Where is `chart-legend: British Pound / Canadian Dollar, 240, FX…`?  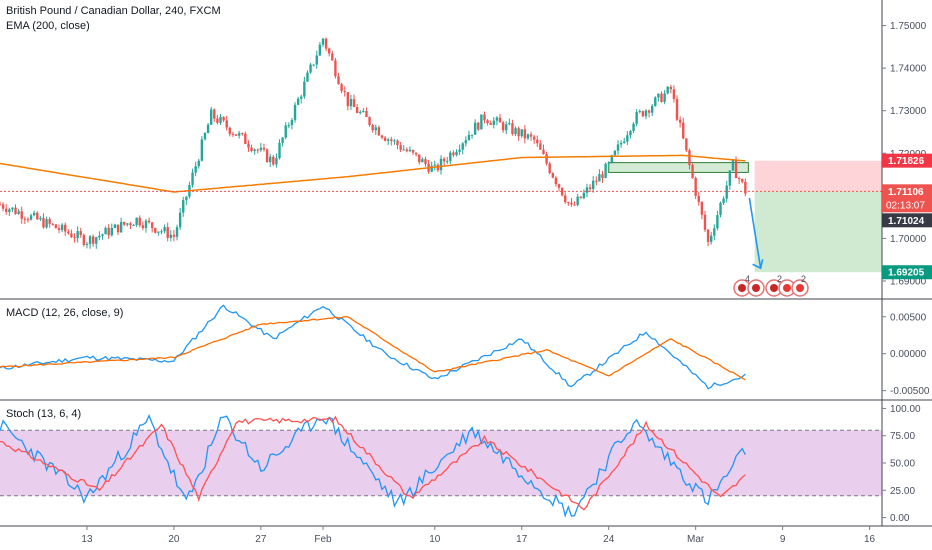
chart-legend: British Pound / Canadian Dollar, 240, FX… is located at coordinates (113, 19).